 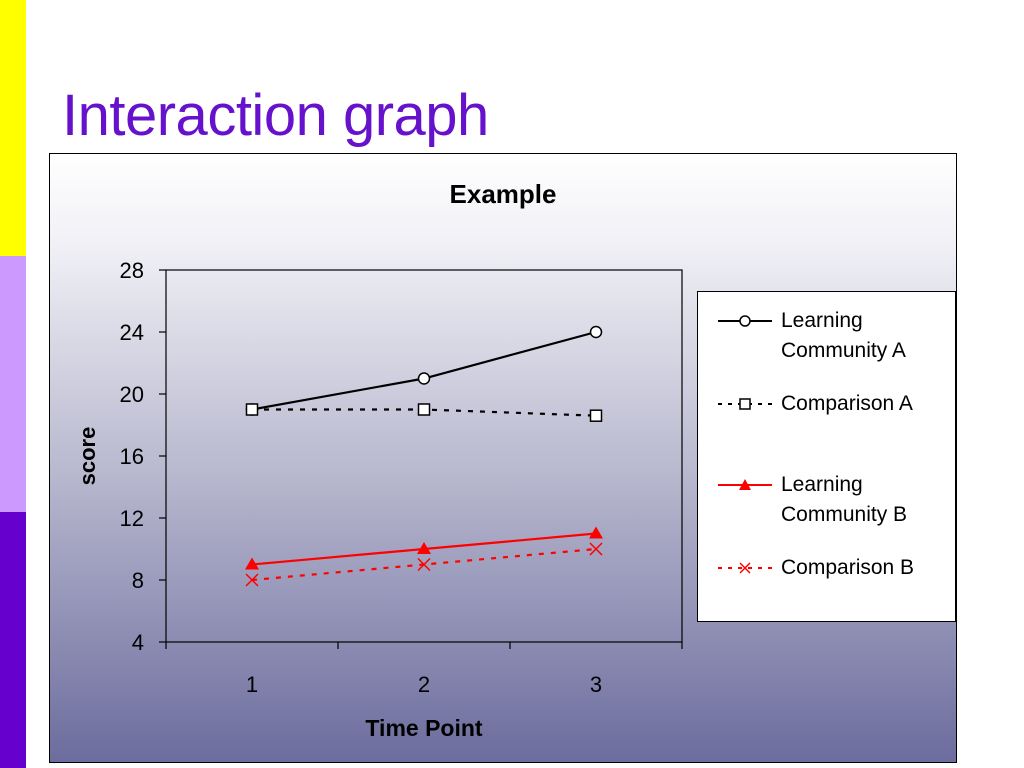 What do you see at coordinates (596, 684) in the screenshot?
I see `x-tick-label: 3` at bounding box center [596, 684].